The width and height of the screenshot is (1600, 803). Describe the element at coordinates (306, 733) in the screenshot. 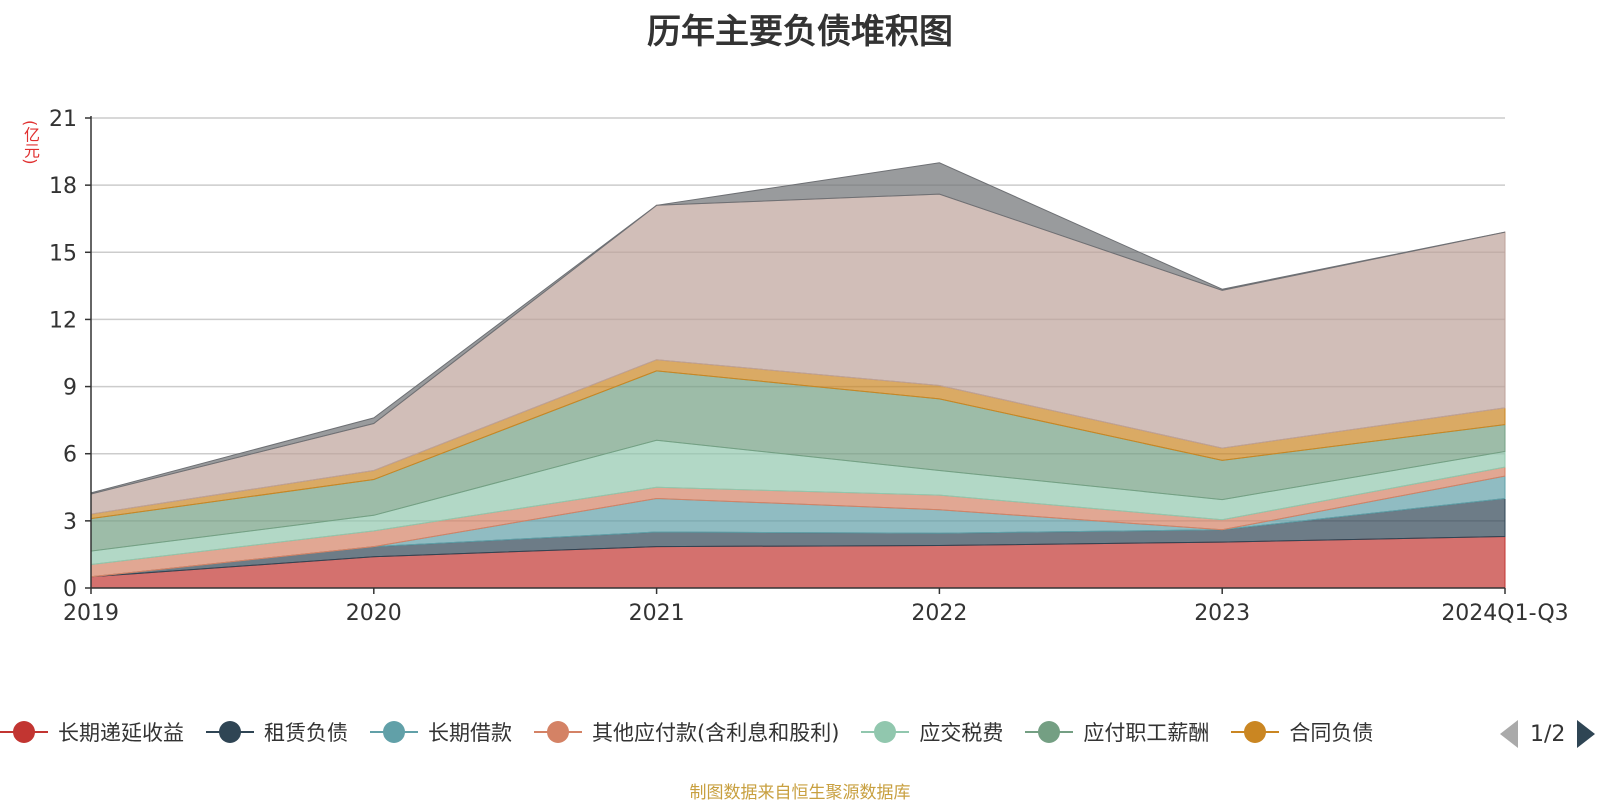

I see `legend-label: 租赁负债` at that location.